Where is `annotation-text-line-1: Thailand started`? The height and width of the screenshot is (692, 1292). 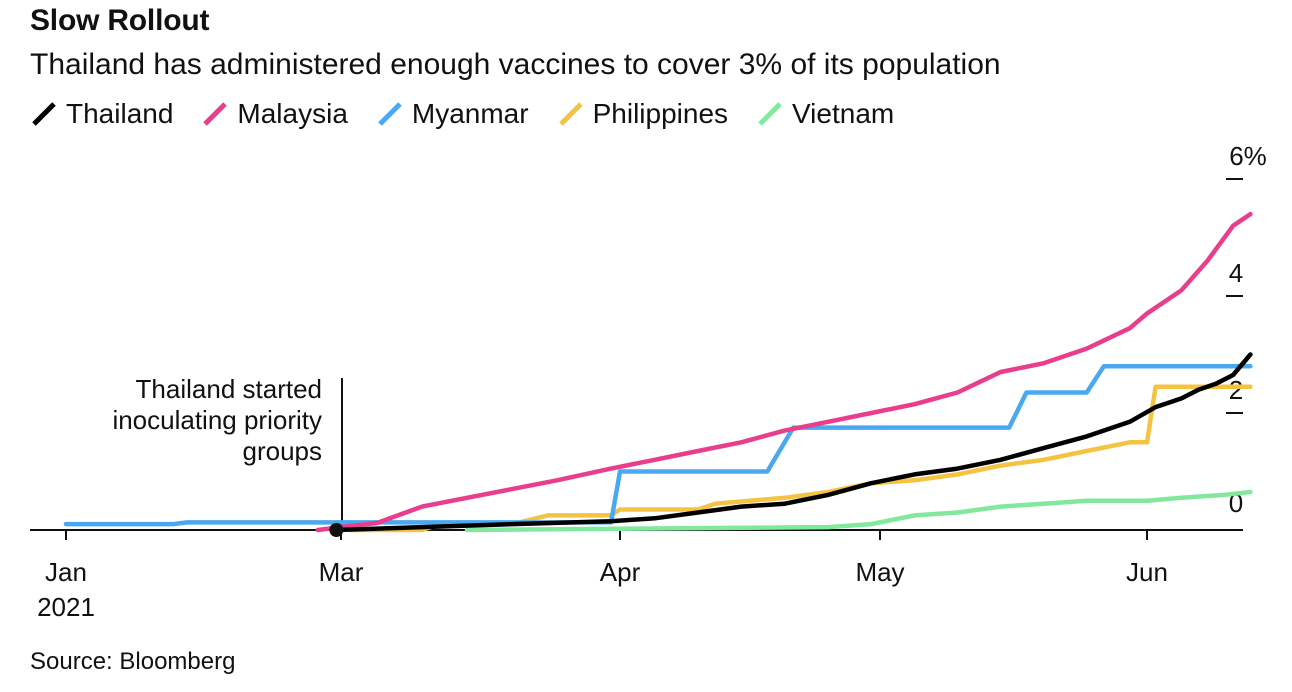
annotation-text-line-1: Thailand started is located at coordinates (229, 389).